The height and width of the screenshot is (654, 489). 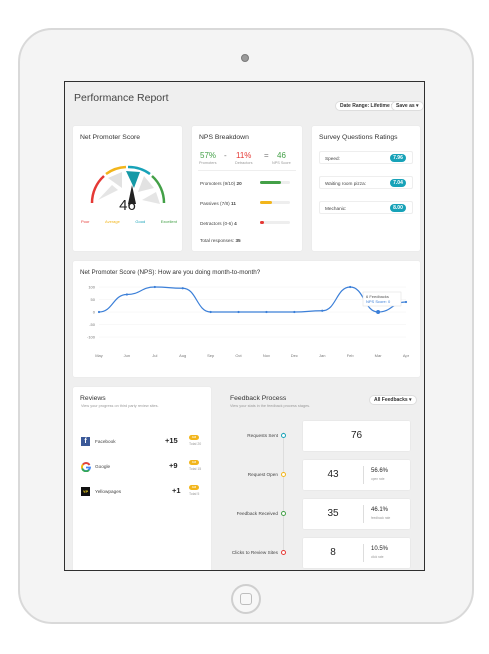 What do you see at coordinates (133, 179) in the screenshot?
I see `gauge-active-segment` at bounding box center [133, 179].